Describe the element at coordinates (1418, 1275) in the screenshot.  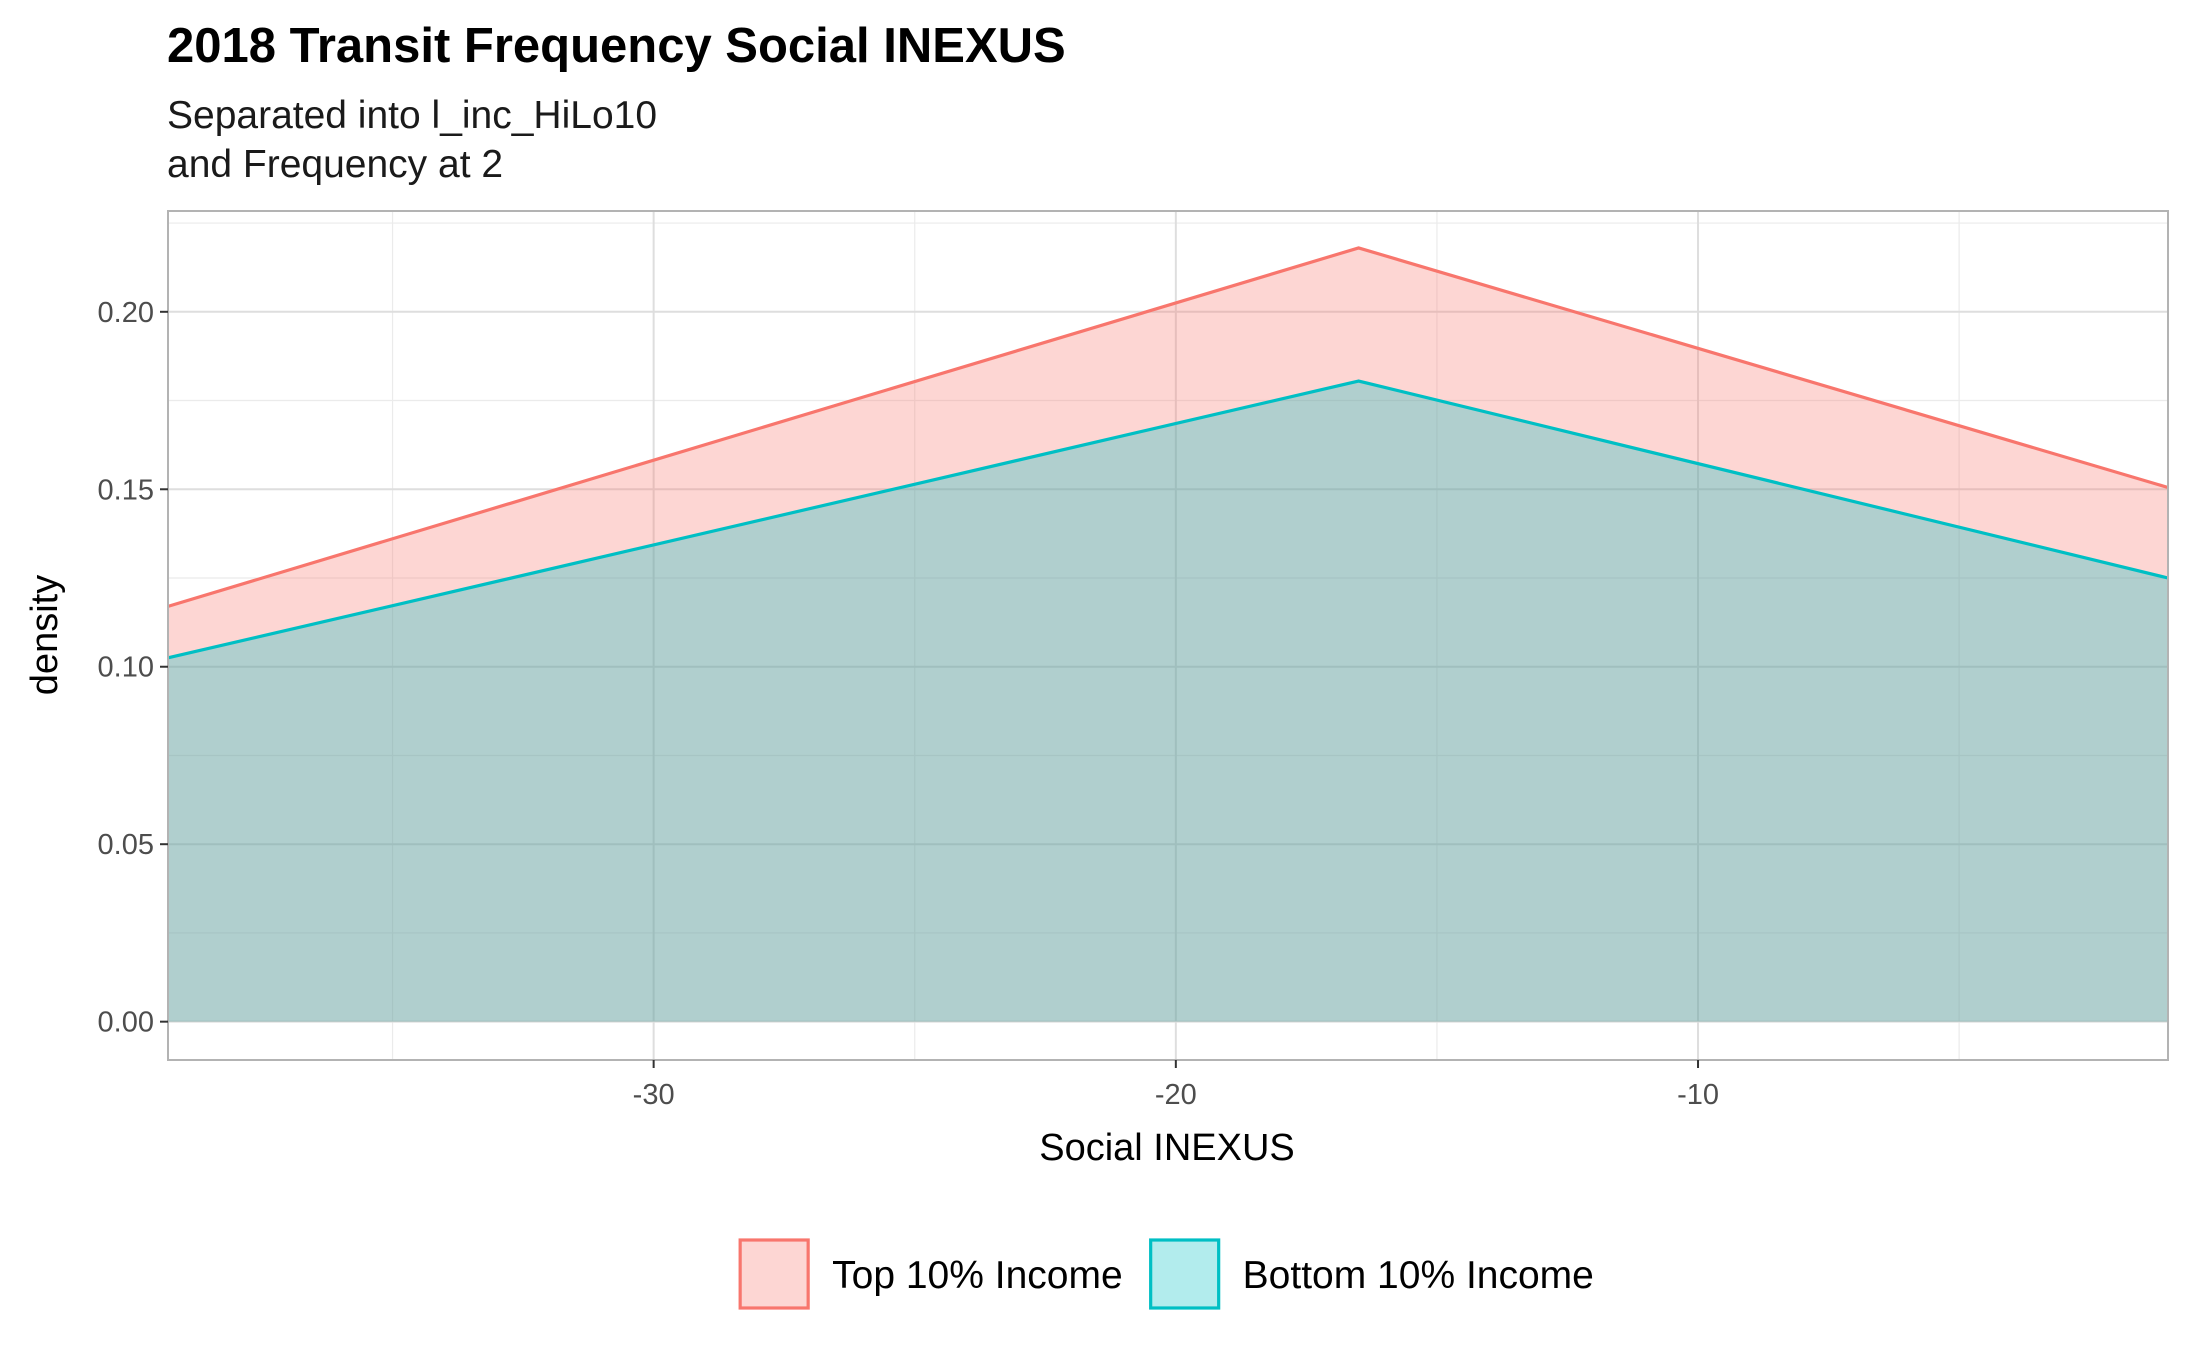
I see `legend-label-1: Bottom 10% Income` at that location.